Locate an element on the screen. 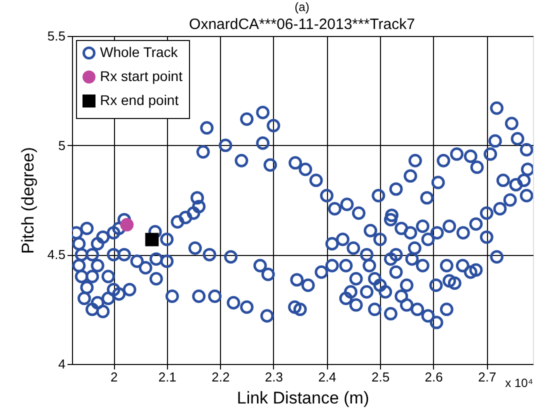 Image resolution: width=537 pixels, height=416 pixels. x-tick-label: 2.1 is located at coordinates (167, 377).